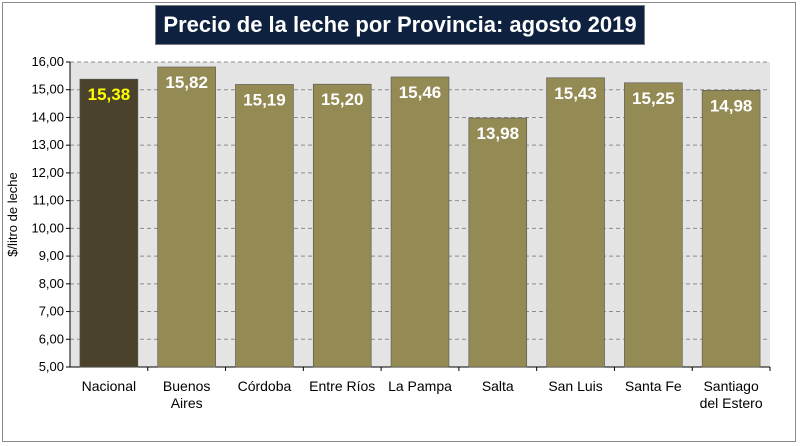 The height and width of the screenshot is (446, 800). What do you see at coordinates (265, 386) in the screenshot?
I see `x-tick-label: Córdoba` at bounding box center [265, 386].